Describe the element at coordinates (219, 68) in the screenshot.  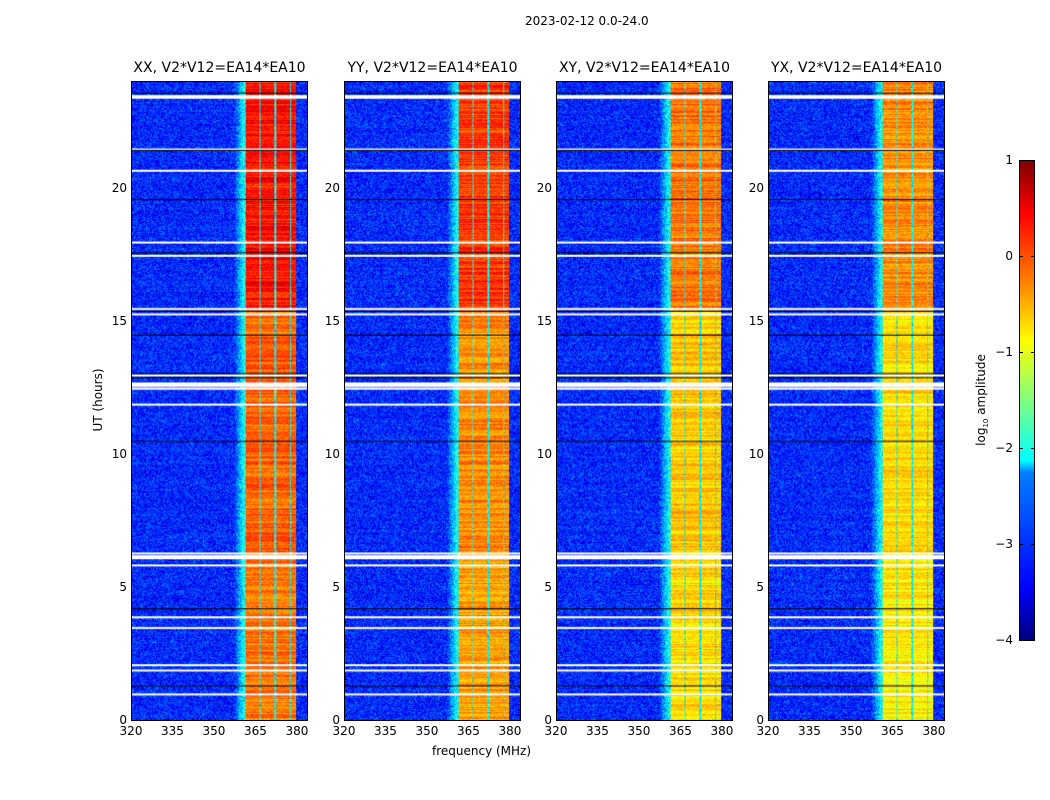
I see `panel-title: XX, V2*V12=EA14*EA10` at that location.